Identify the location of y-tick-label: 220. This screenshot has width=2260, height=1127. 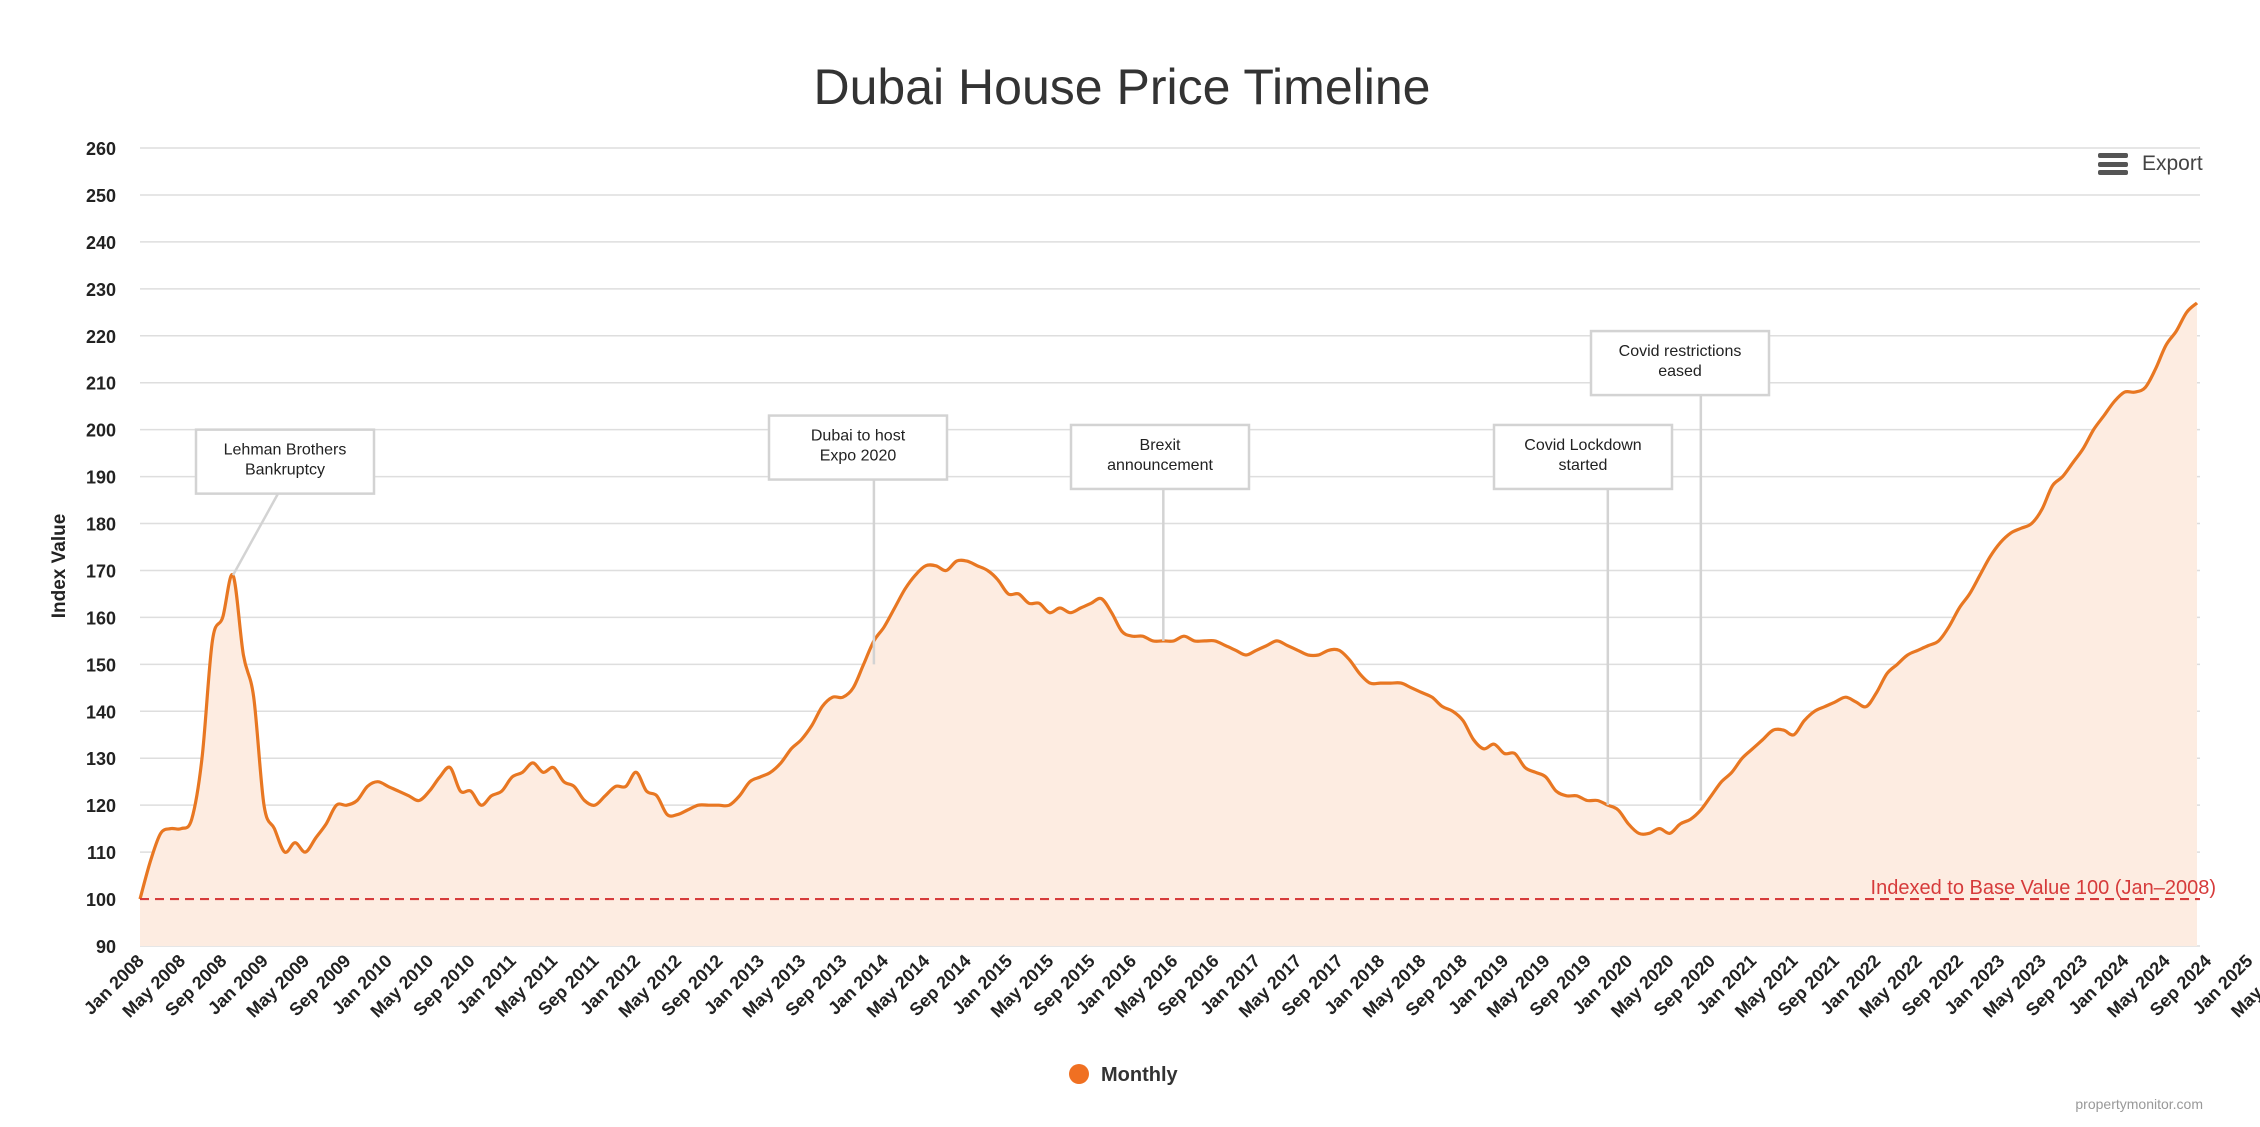
(101, 337).